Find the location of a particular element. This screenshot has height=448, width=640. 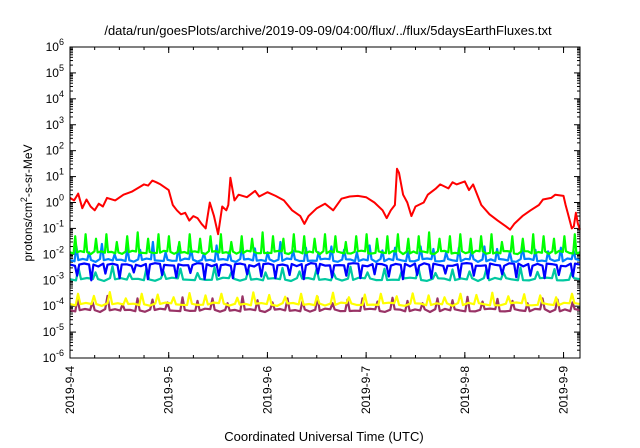

y-tick-label: 10² is located at coordinates (55, 149).